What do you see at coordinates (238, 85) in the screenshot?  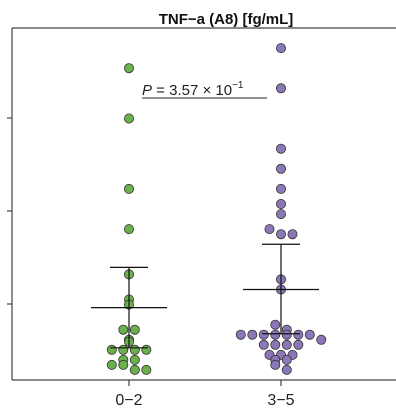 I see `p-exponent: −1` at bounding box center [238, 85].